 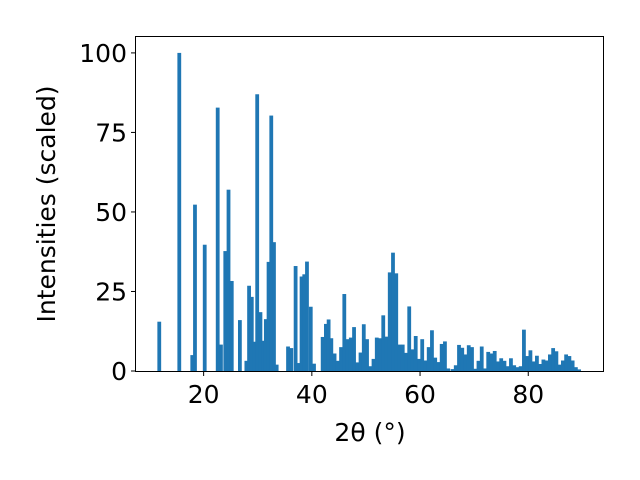 What do you see at coordinates (111, 132) in the screenshot?
I see `y-tick-label: 75` at bounding box center [111, 132].